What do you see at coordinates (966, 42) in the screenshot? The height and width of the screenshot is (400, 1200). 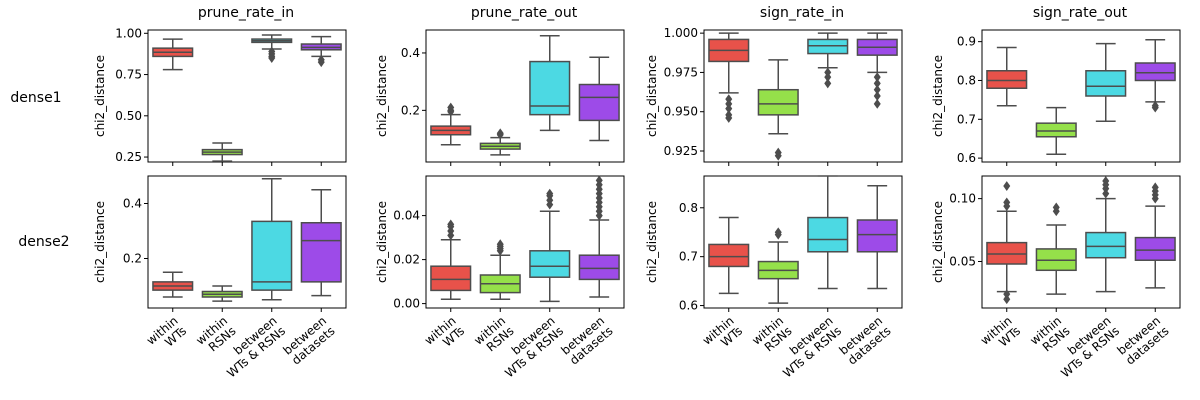 I see `y-tick-label: 0.9` at bounding box center [966, 42].